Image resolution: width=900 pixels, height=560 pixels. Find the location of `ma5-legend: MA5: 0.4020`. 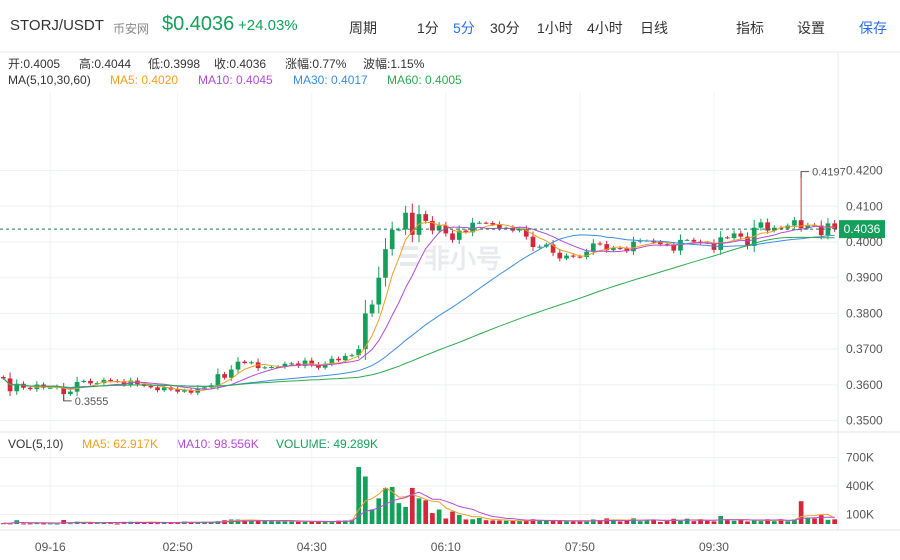

ma5-legend: MA5: 0.4020 is located at coordinates (144, 80).